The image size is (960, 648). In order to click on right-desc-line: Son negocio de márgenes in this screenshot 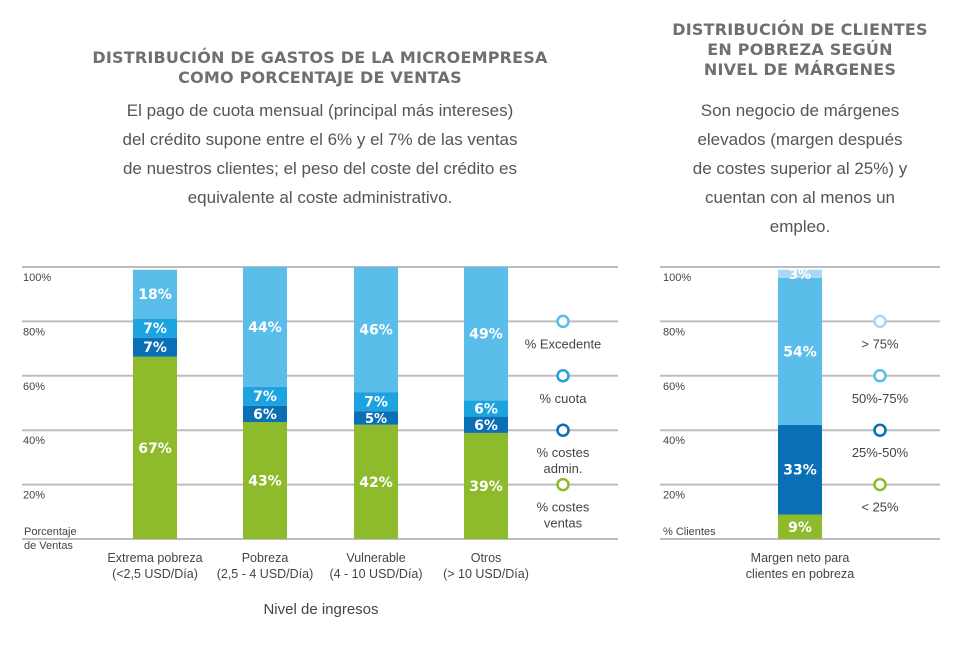, I will do `click(800, 110)`.